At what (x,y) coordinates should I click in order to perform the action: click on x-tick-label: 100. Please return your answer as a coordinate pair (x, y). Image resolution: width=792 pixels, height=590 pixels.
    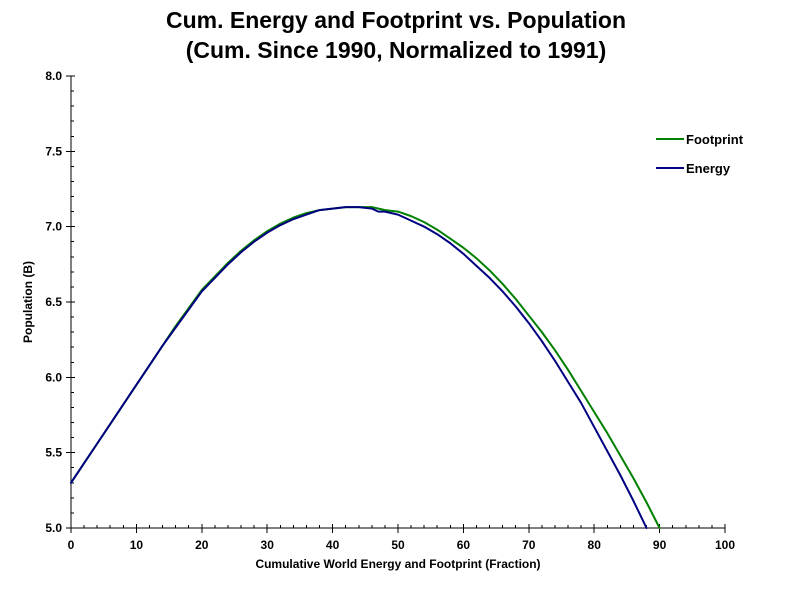
    Looking at the image, I should click on (725, 545).